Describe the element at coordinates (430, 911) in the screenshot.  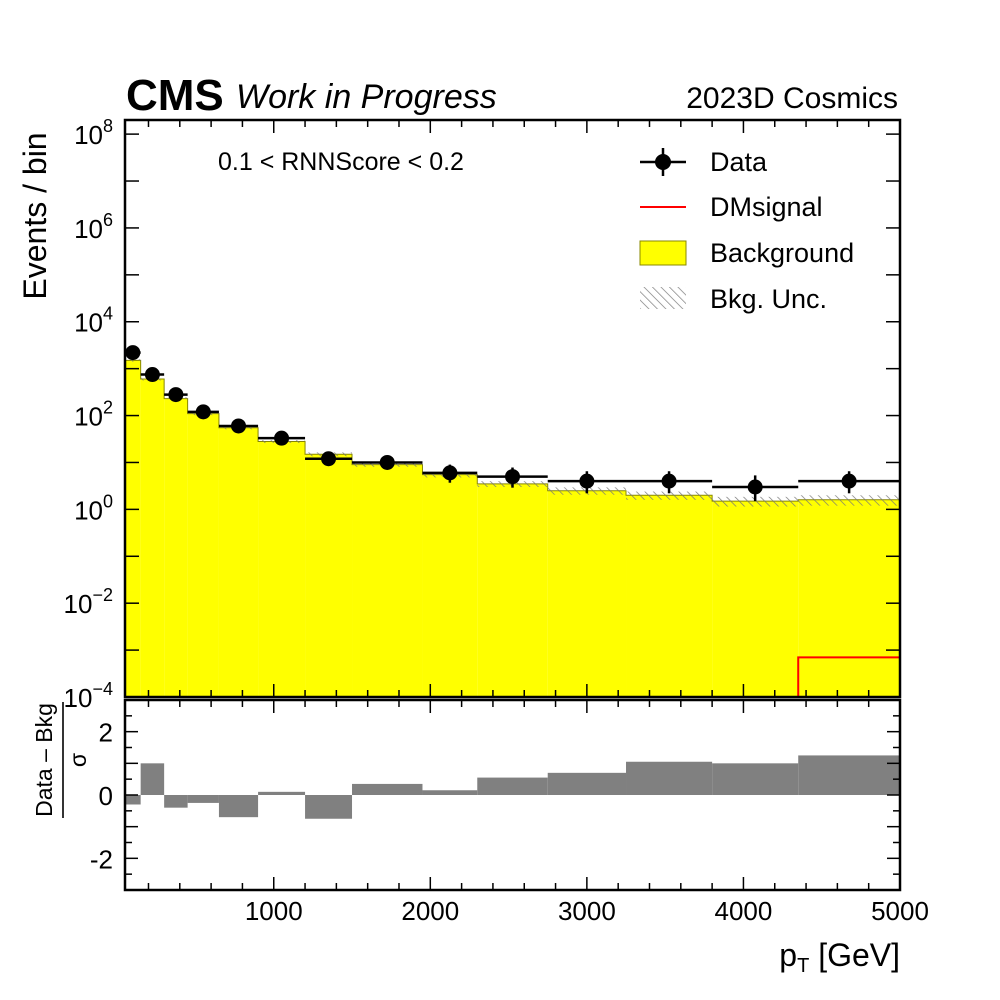
I see `x-tick-label: 2000` at that location.